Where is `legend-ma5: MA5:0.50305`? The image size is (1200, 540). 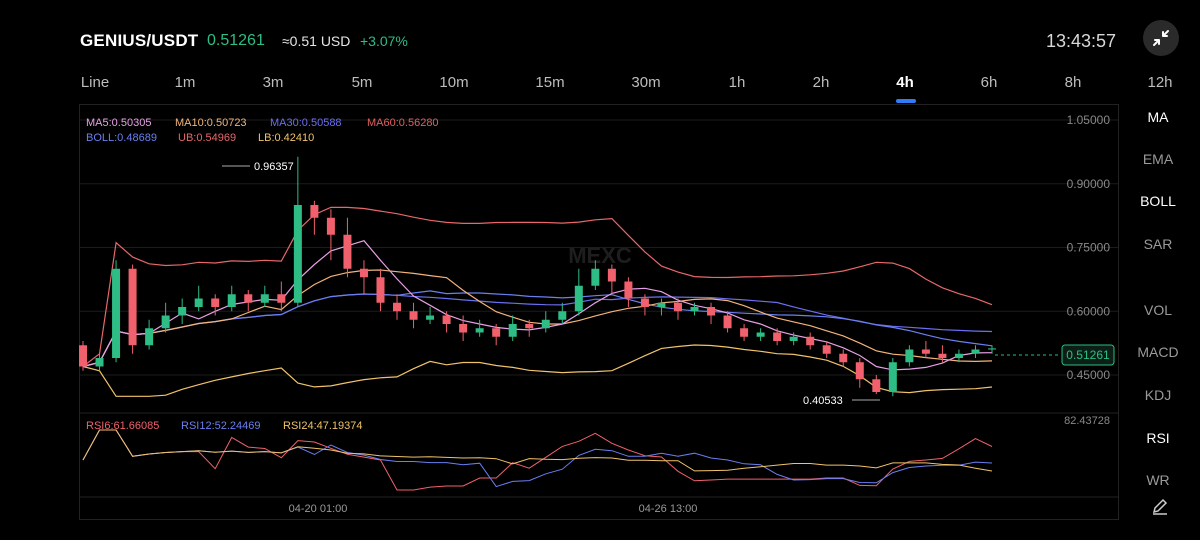 legend-ma5: MA5:0.50305 is located at coordinates (118, 123).